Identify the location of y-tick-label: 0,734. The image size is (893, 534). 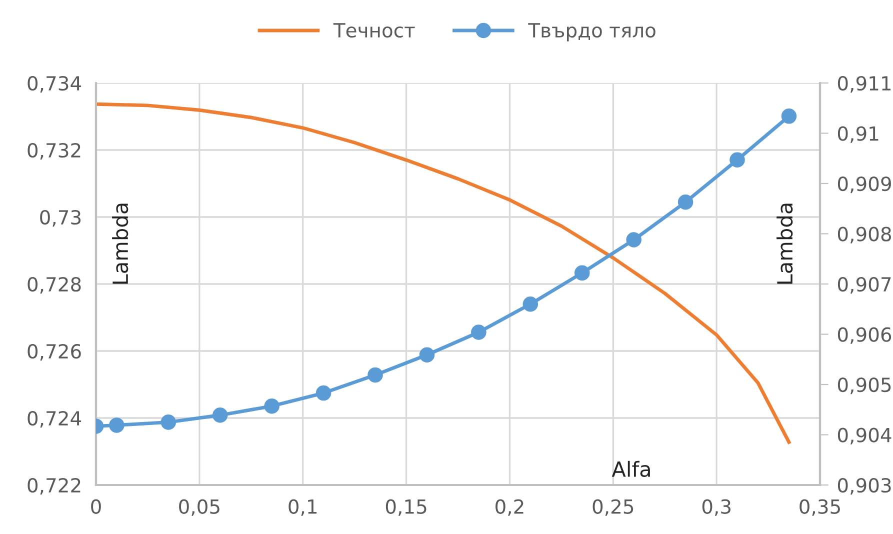
(55, 84).